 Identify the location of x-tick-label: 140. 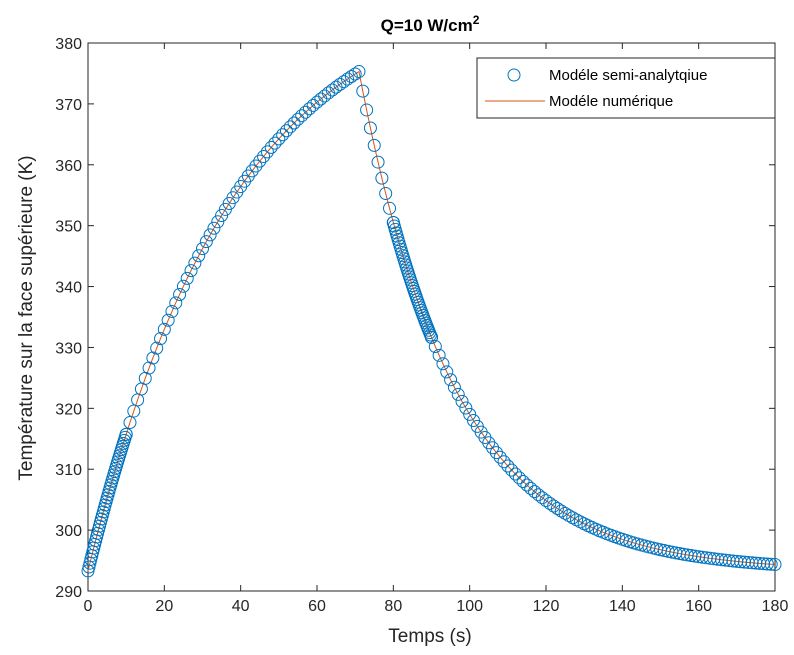
(622, 606).